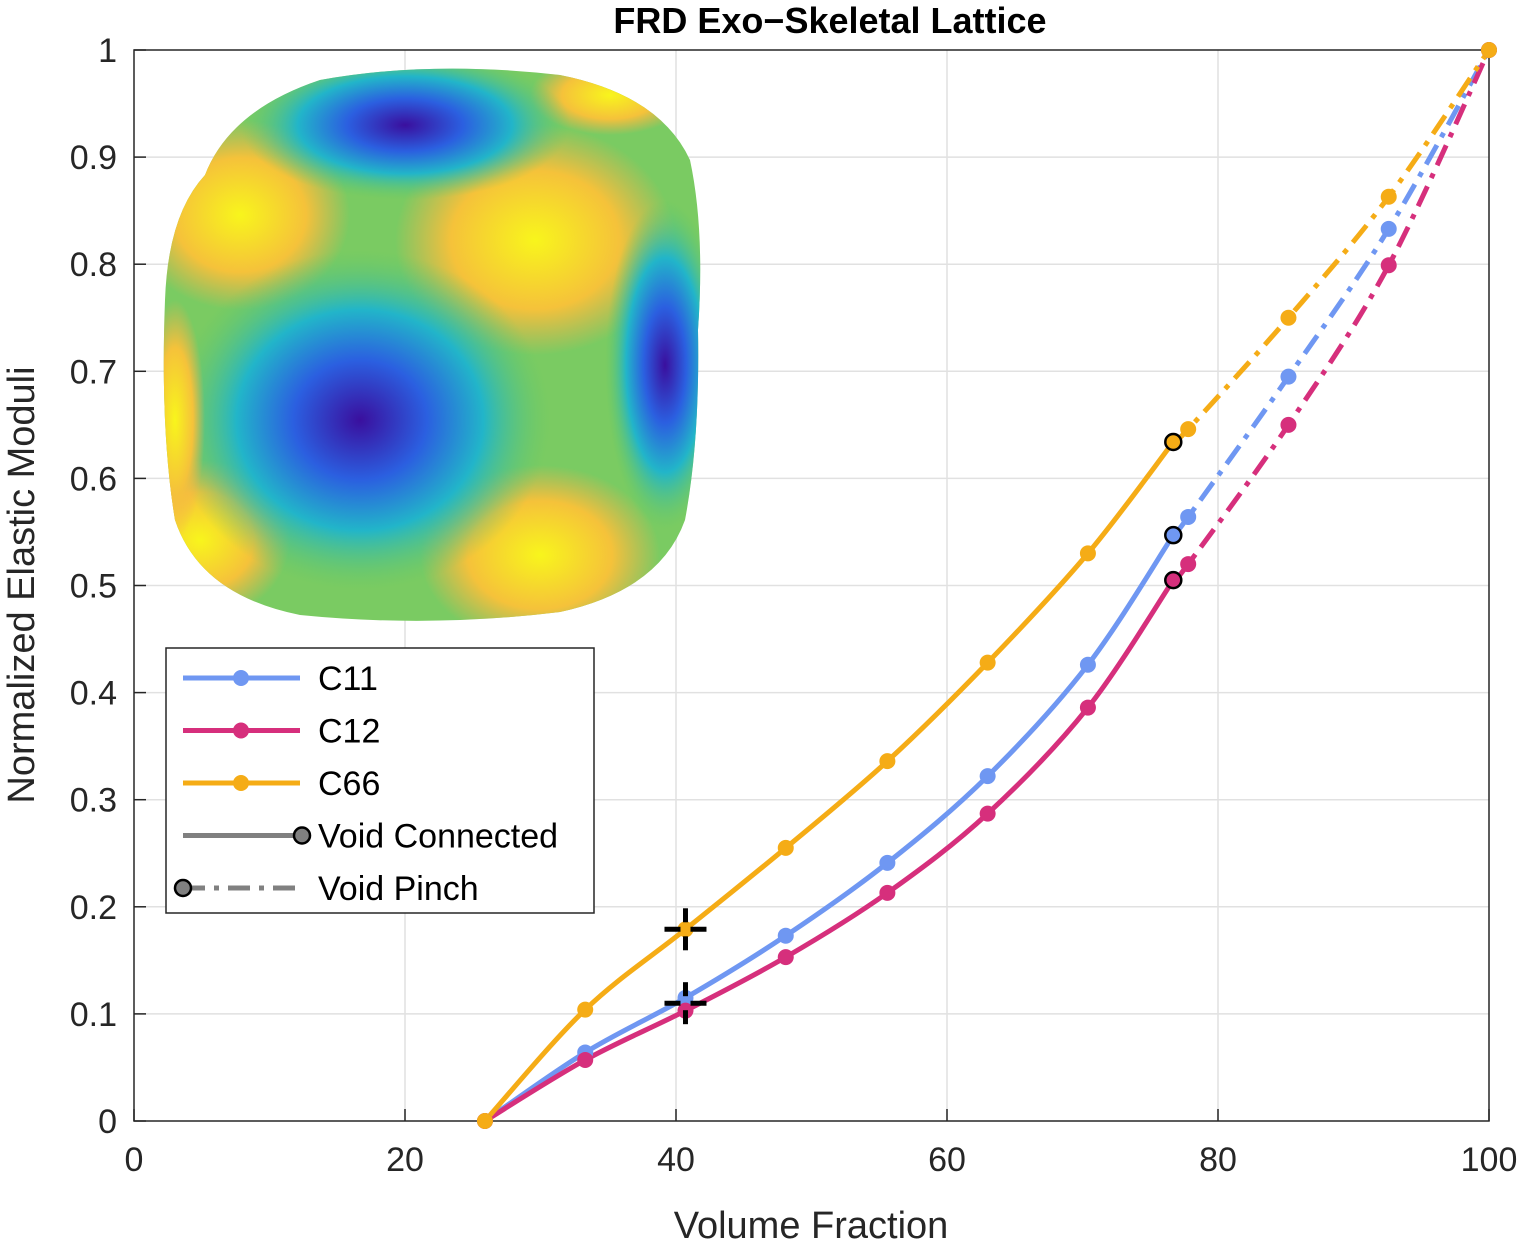  Describe the element at coordinates (811, 1224) in the screenshot. I see `x-axis-title: Volume Fraction` at that location.